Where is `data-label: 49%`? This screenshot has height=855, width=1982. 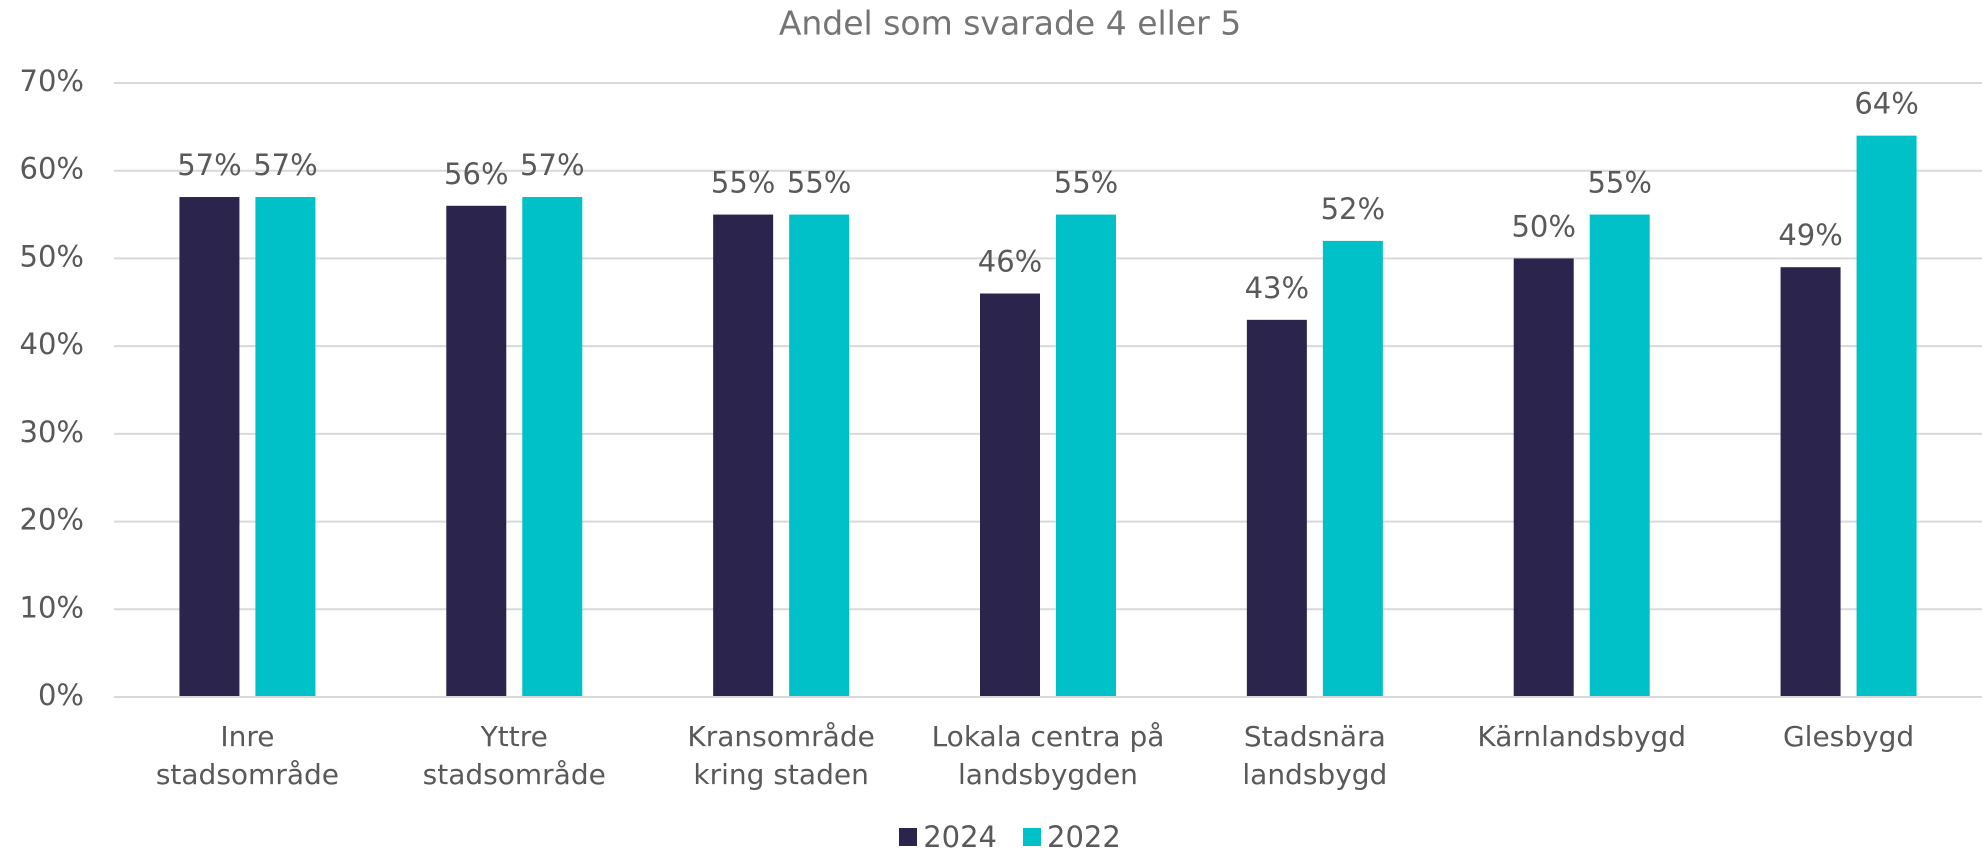 data-label: 49% is located at coordinates (1810, 235).